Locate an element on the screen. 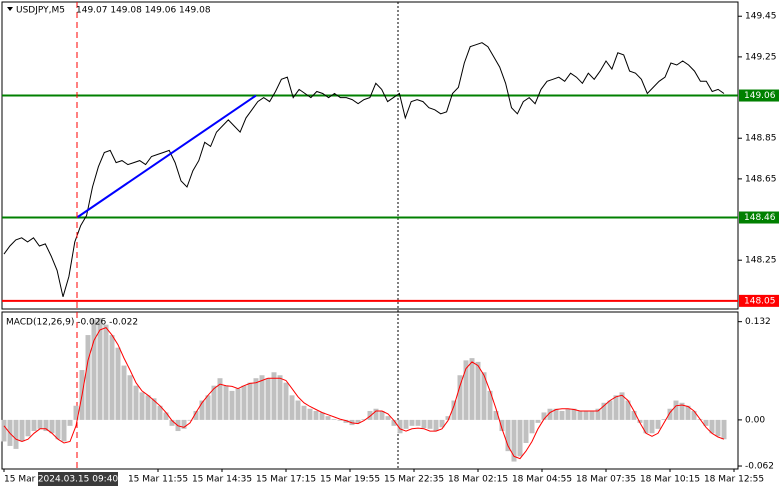 This screenshot has width=781, height=489. chart-title: USDJPY,M5 is located at coordinates (40, 11).